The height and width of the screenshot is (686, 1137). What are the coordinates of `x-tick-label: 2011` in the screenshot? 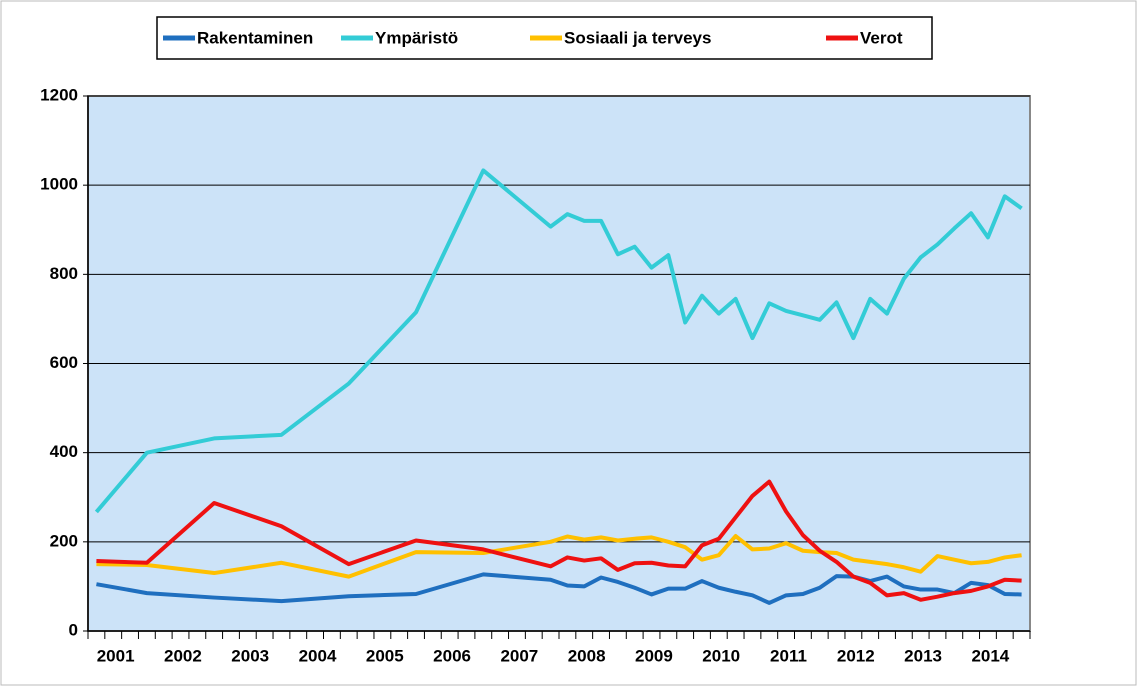 It's located at (788, 655).